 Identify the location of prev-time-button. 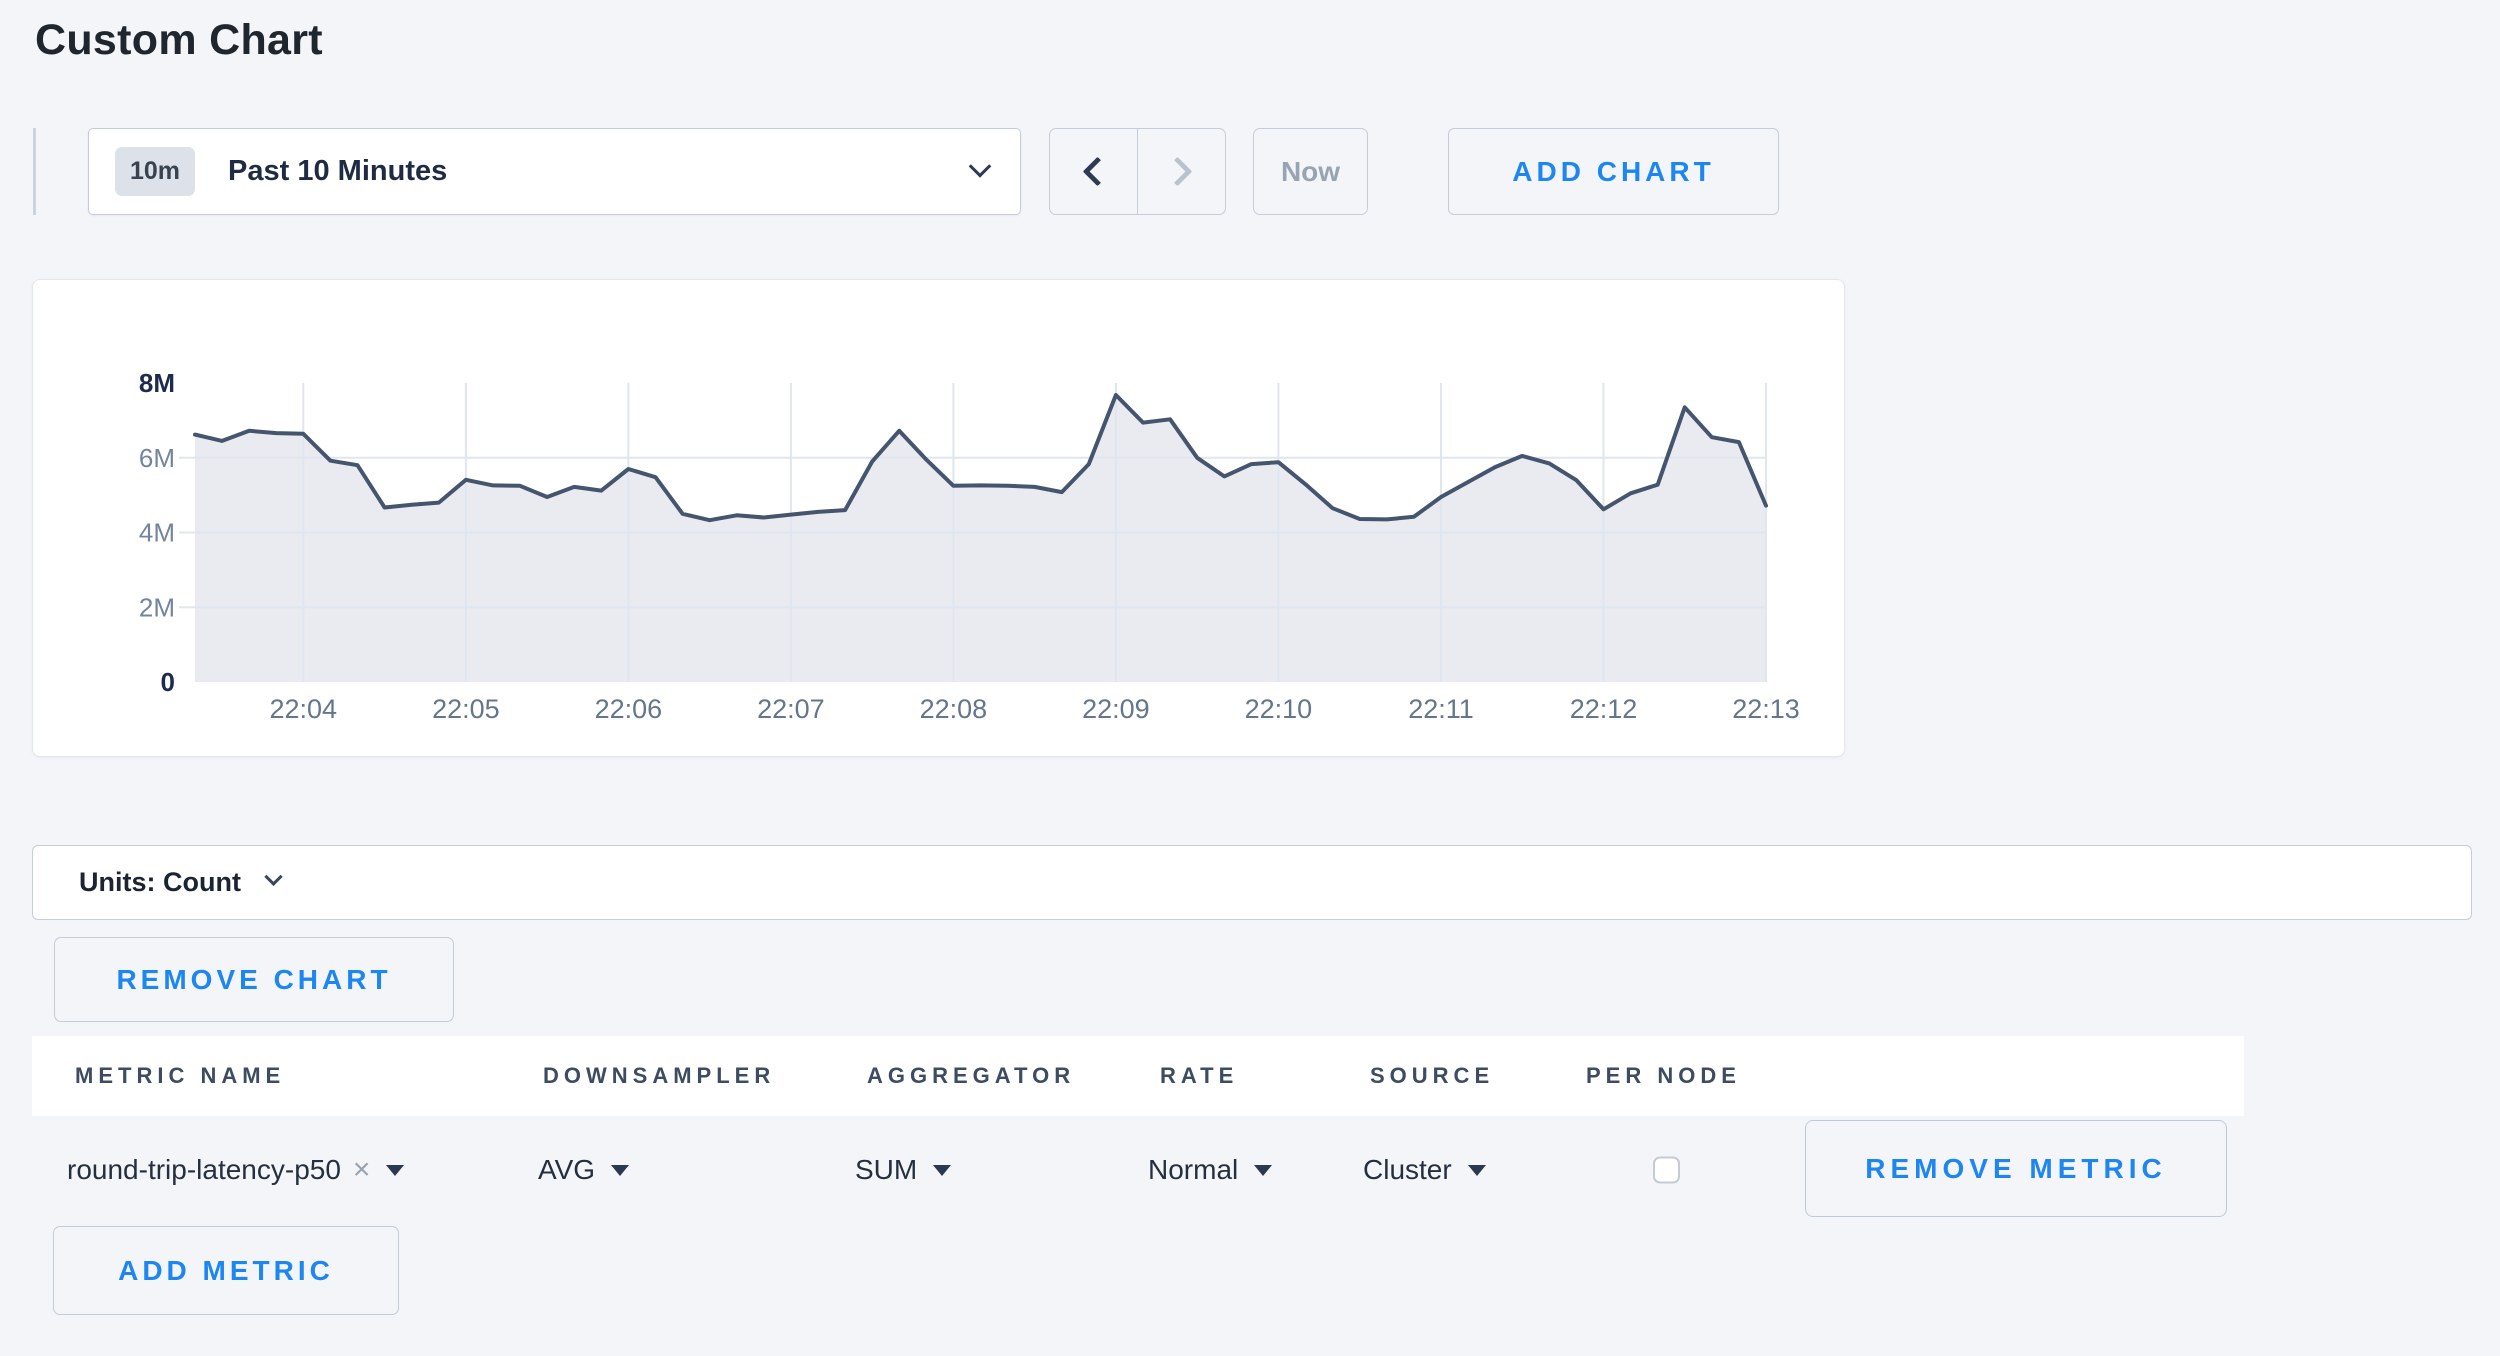
(1093, 171).